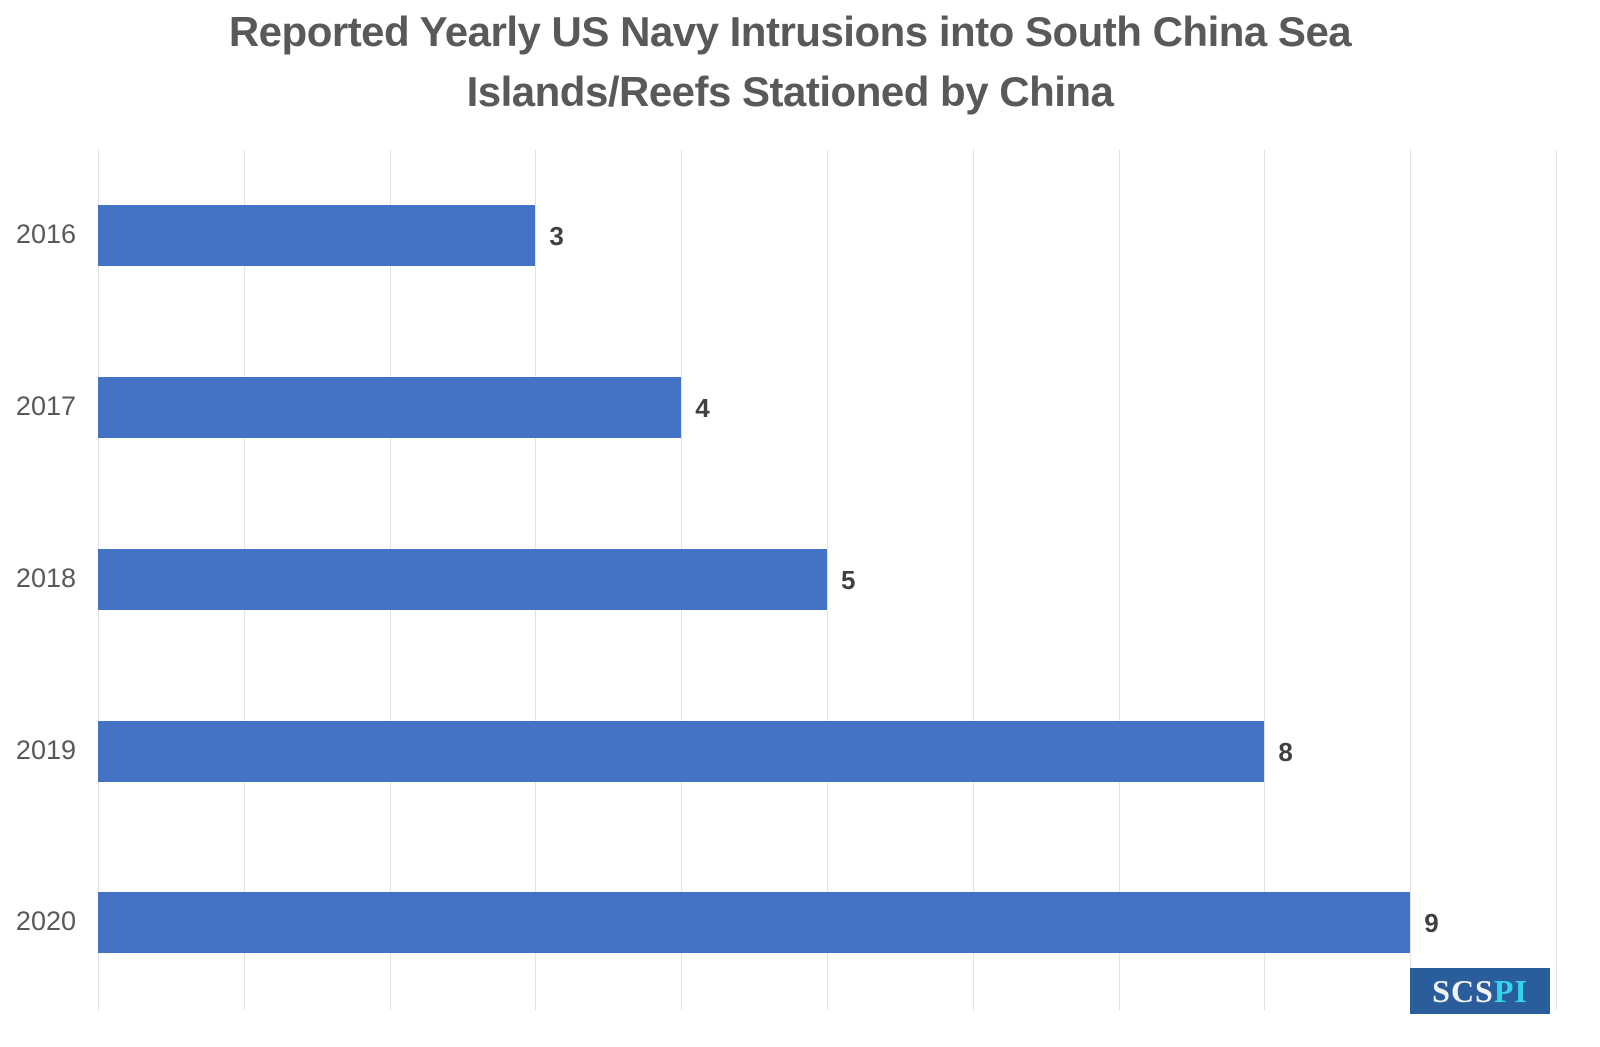 The image size is (1600, 1047). I want to click on bar-2020, so click(754, 922).